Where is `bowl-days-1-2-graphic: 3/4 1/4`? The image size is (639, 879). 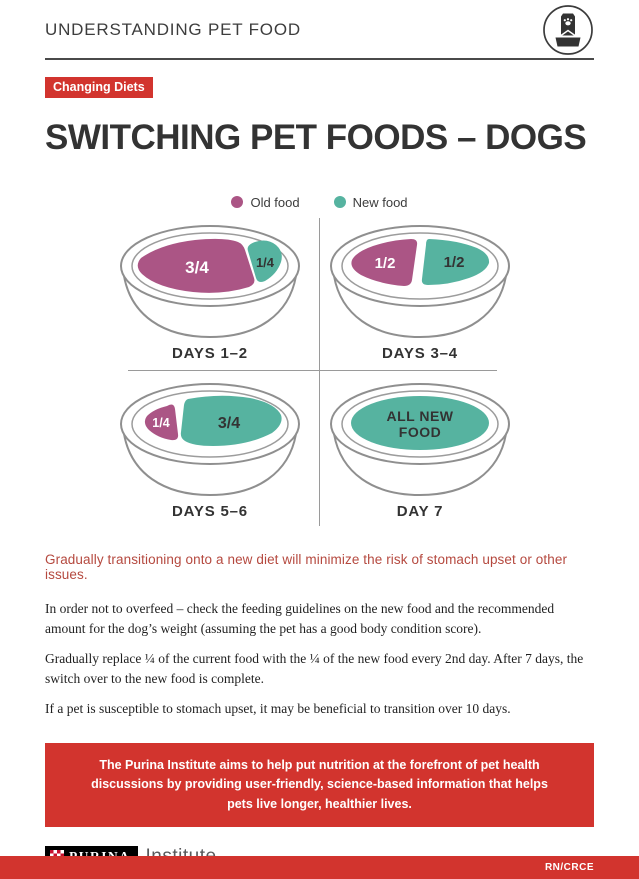 bowl-days-1-2-graphic: 3/4 1/4 is located at coordinates (210, 282).